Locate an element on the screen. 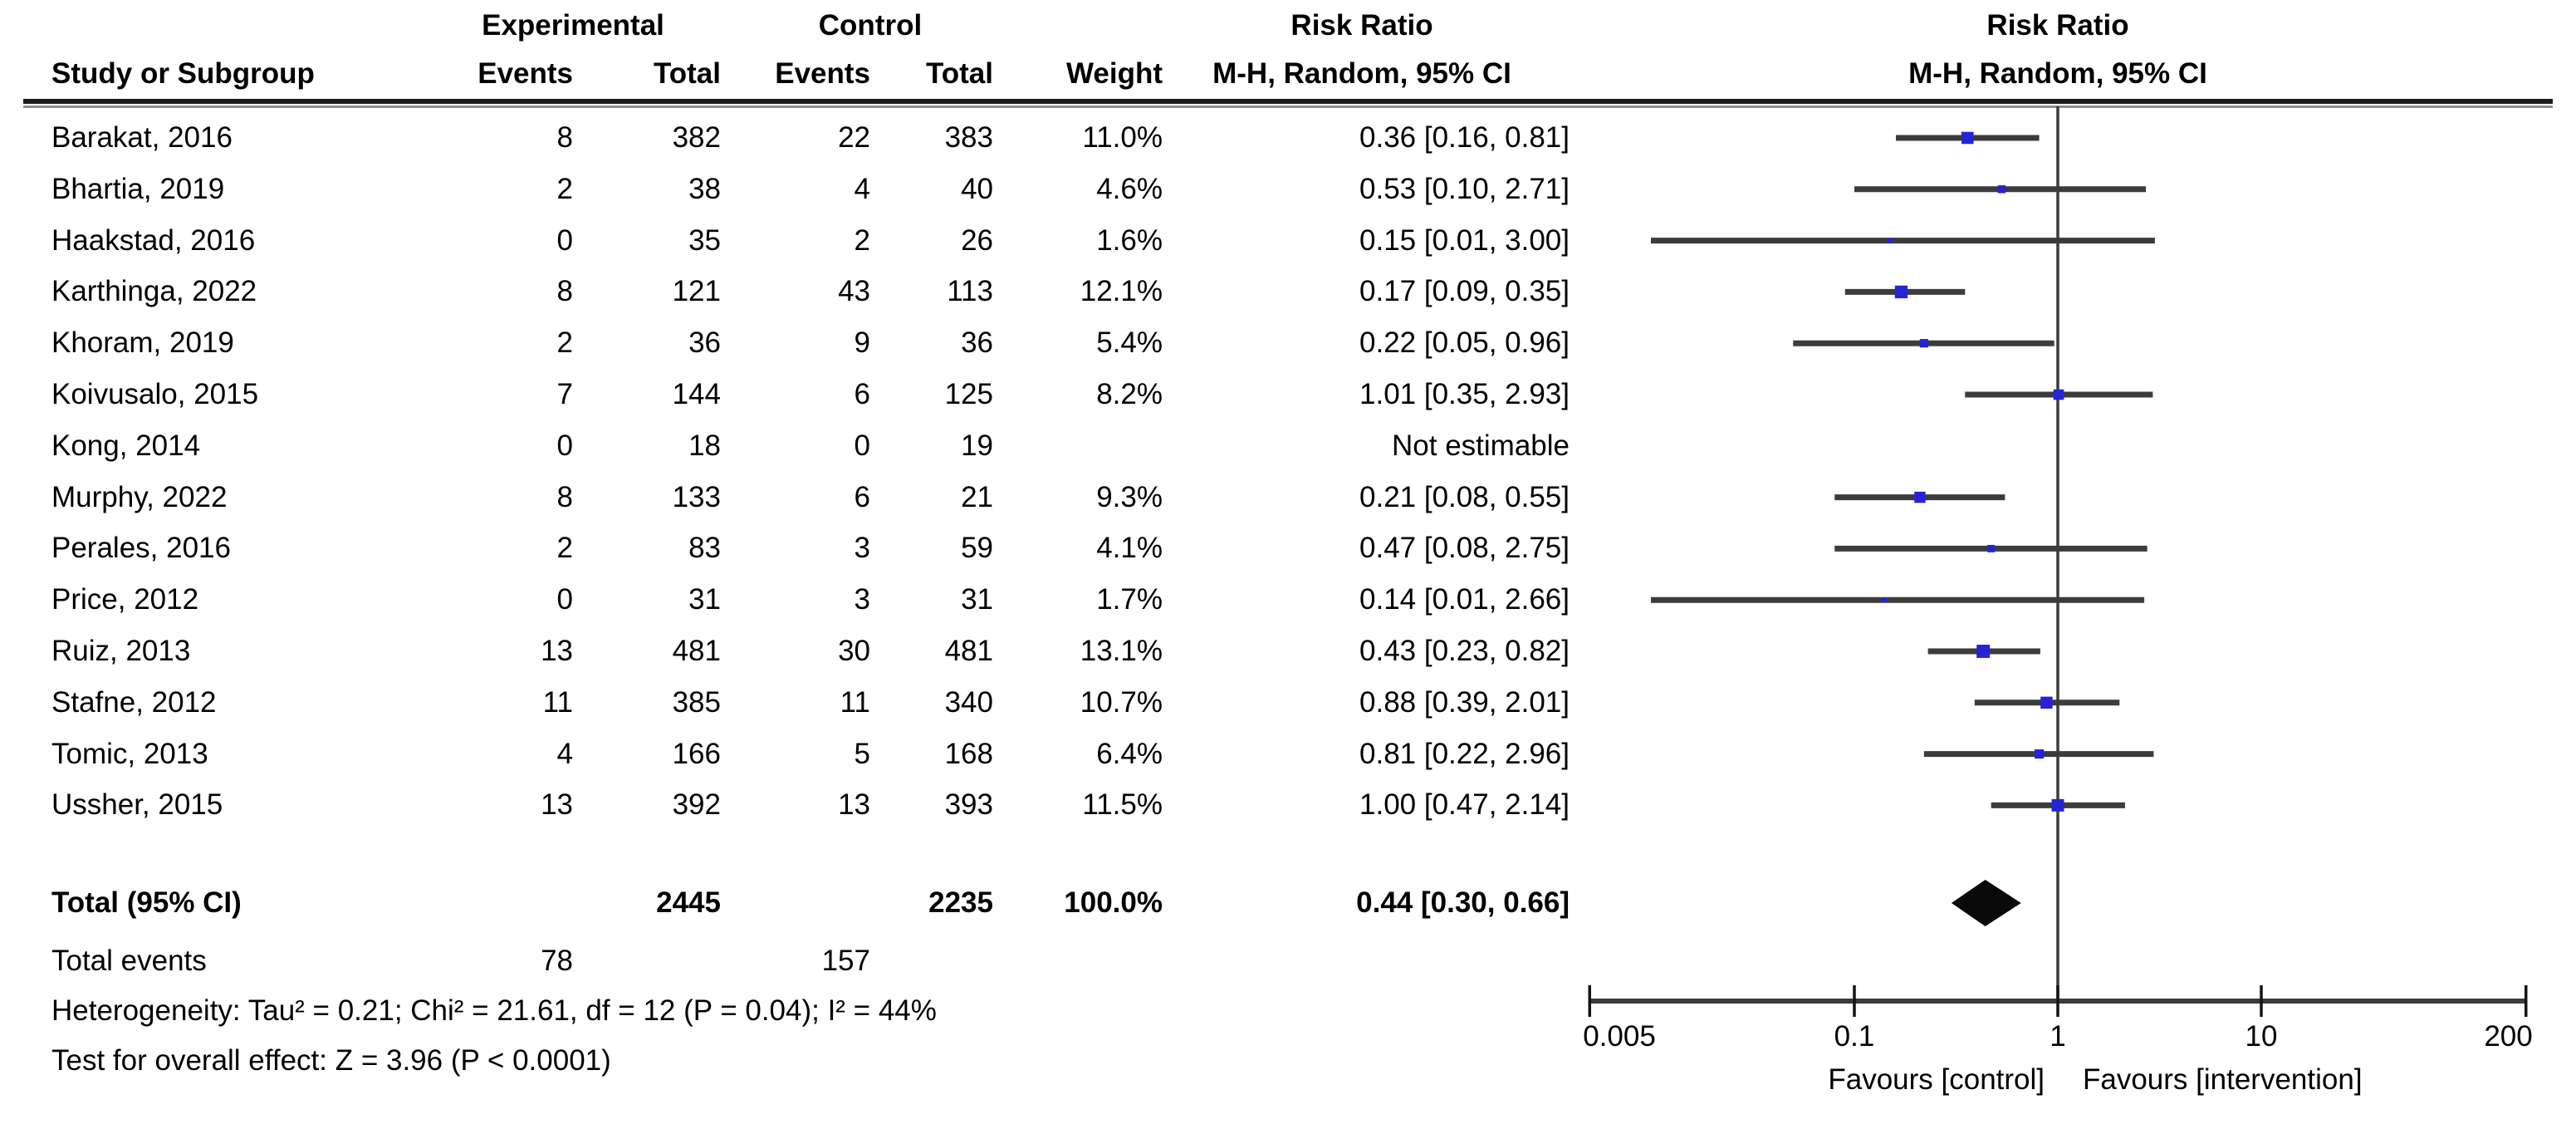 The height and width of the screenshot is (1124, 2576). risk-ratio-ci: 0.17 [0.09, 0.35] is located at coordinates (1465, 291).